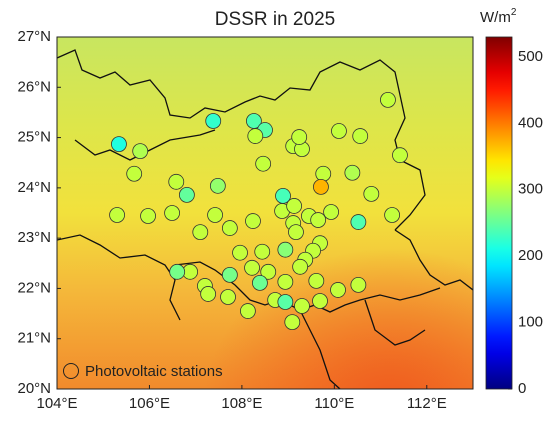  Describe the element at coordinates (34, 86) in the screenshot. I see `y-tick-label: 26°N` at that location.